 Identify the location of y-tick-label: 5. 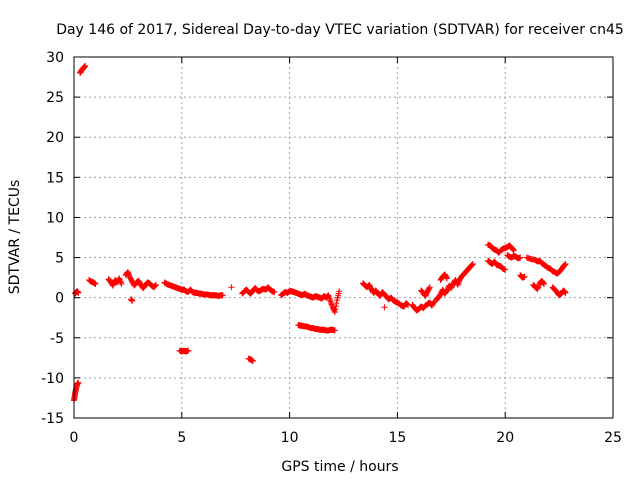
(59, 259).